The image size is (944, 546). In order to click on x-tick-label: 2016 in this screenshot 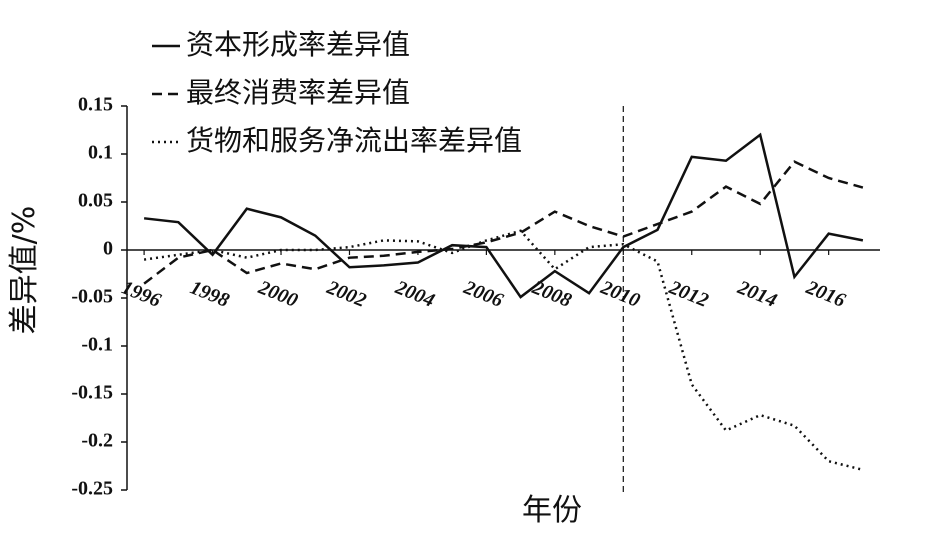, I will do `click(825, 294)`.